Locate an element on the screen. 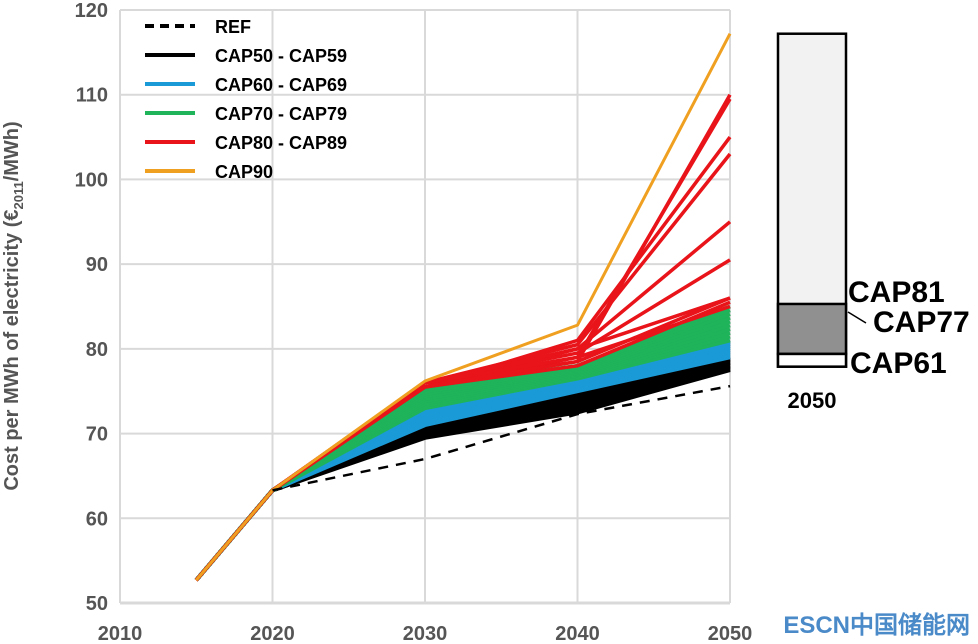  legend-label: CAP80 - CAP89 is located at coordinates (281, 143).